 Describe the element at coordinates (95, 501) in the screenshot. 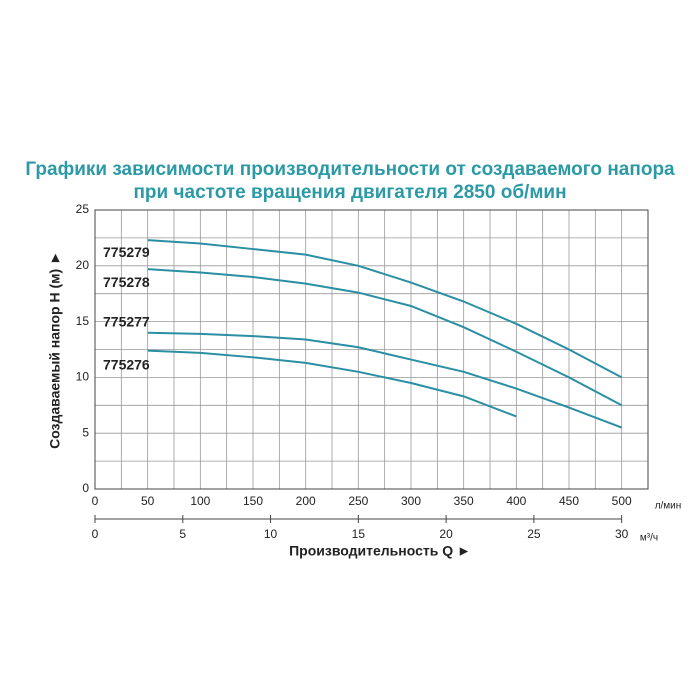

I see `x-tick-label: 0` at that location.